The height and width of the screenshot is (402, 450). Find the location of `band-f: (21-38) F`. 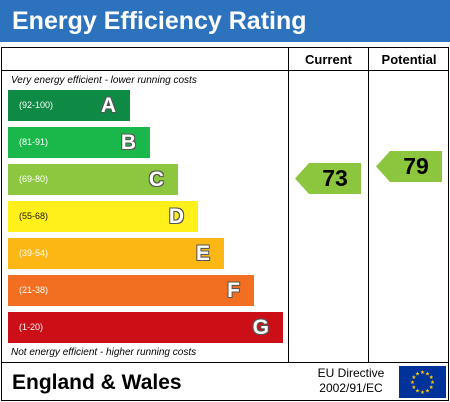

band-f: (21-38) F is located at coordinates (131, 290).